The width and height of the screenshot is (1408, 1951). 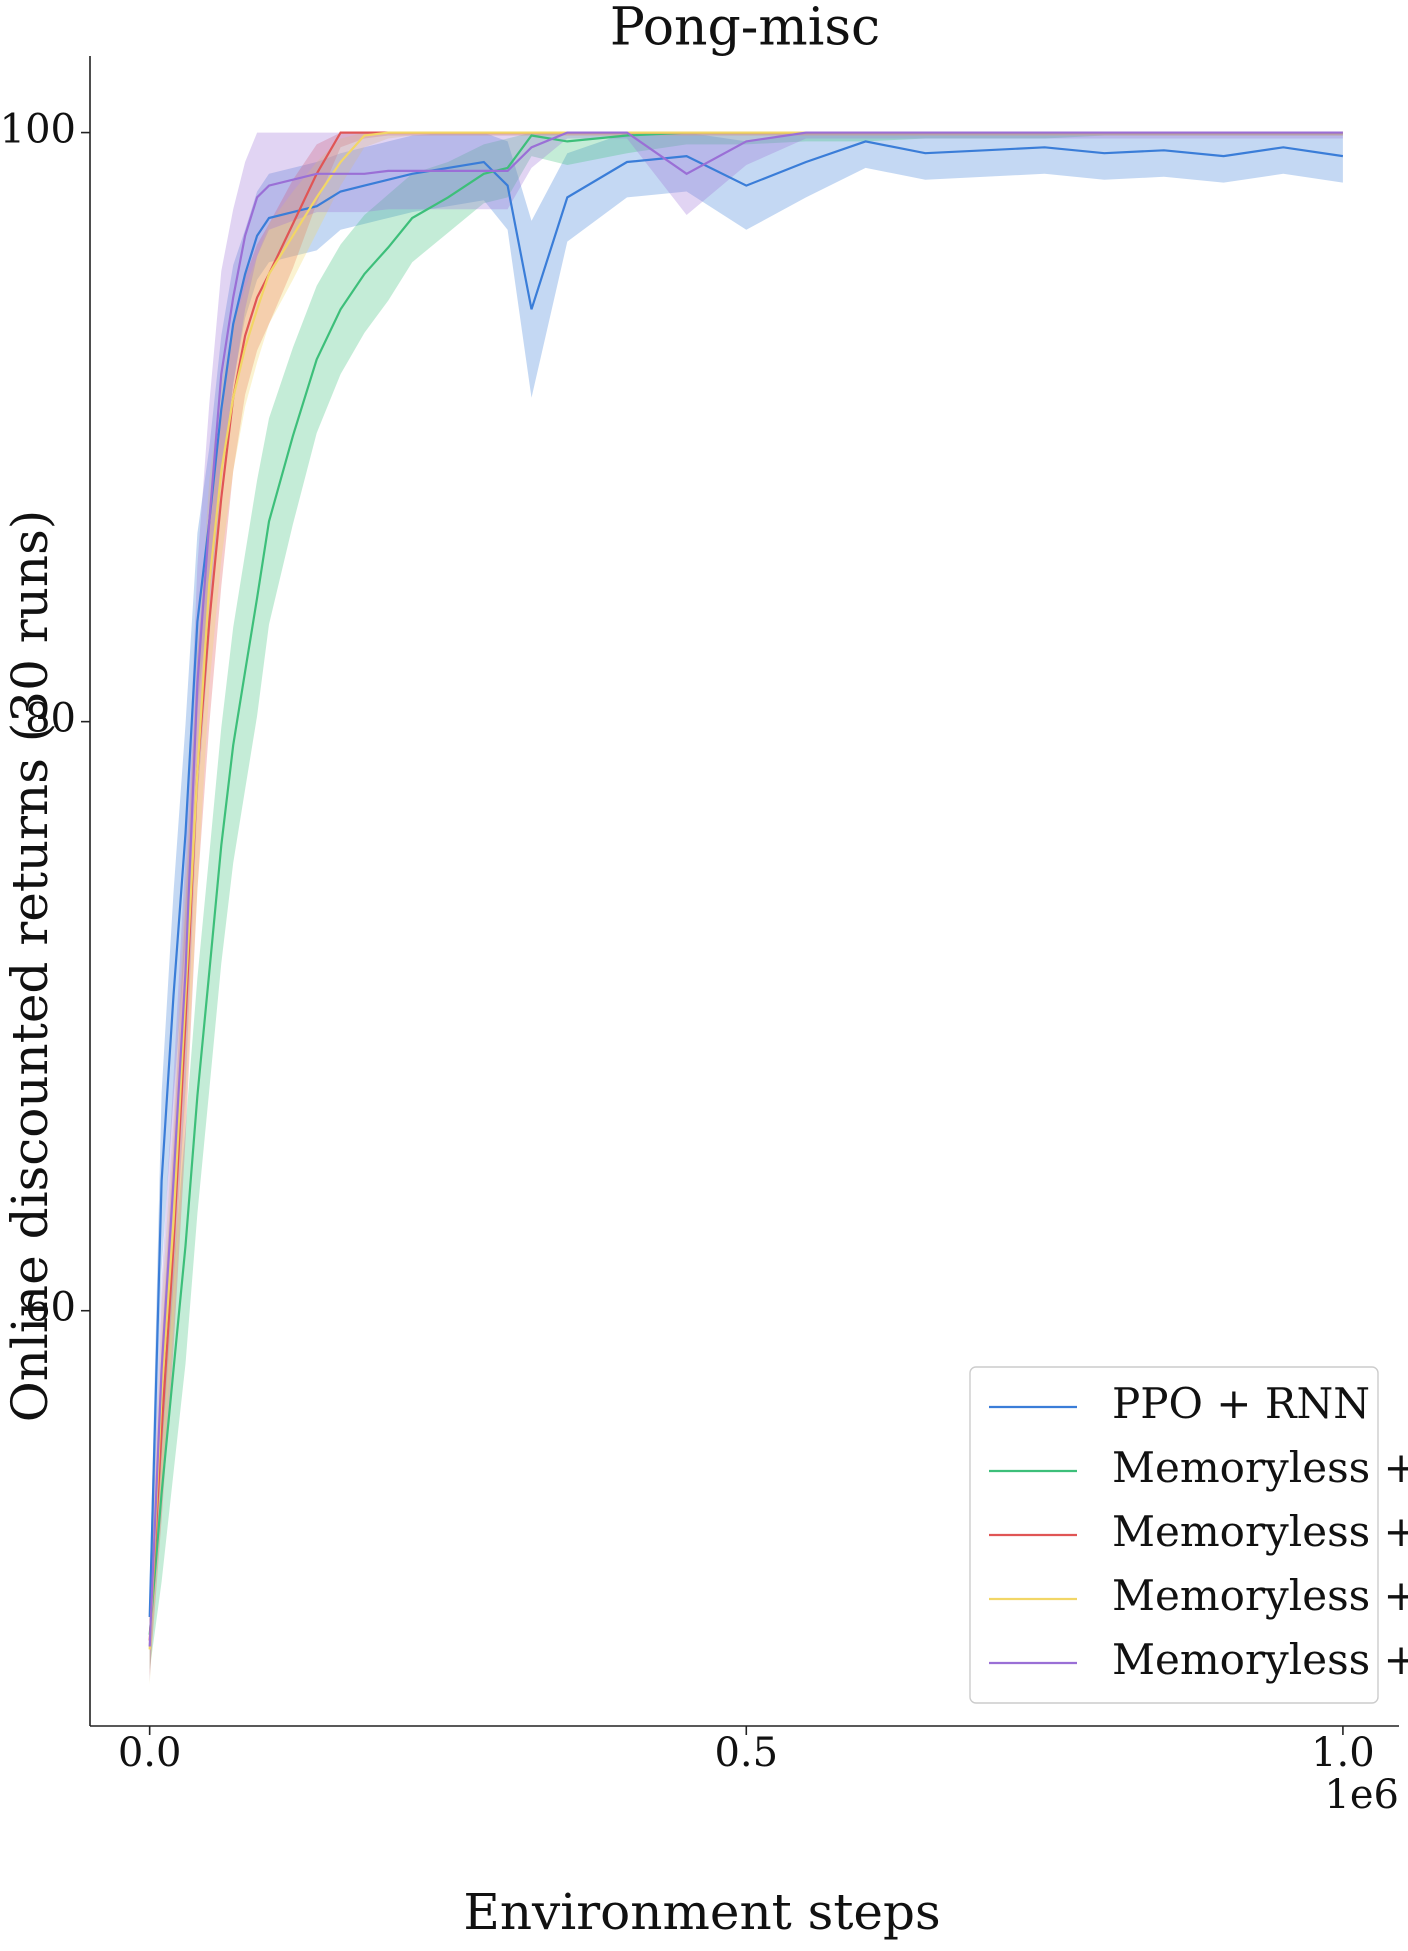 I want to click on legend-box, so click(x=1174, y=1535).